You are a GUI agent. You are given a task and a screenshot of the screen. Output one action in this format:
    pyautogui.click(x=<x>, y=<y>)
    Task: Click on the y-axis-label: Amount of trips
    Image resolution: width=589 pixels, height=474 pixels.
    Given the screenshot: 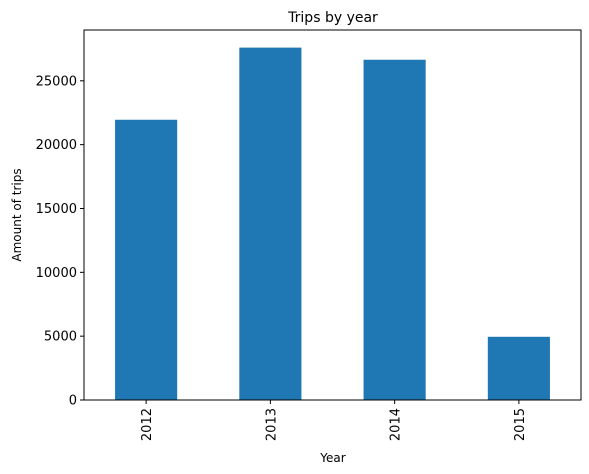 What is the action you would take?
    pyautogui.click(x=17, y=214)
    